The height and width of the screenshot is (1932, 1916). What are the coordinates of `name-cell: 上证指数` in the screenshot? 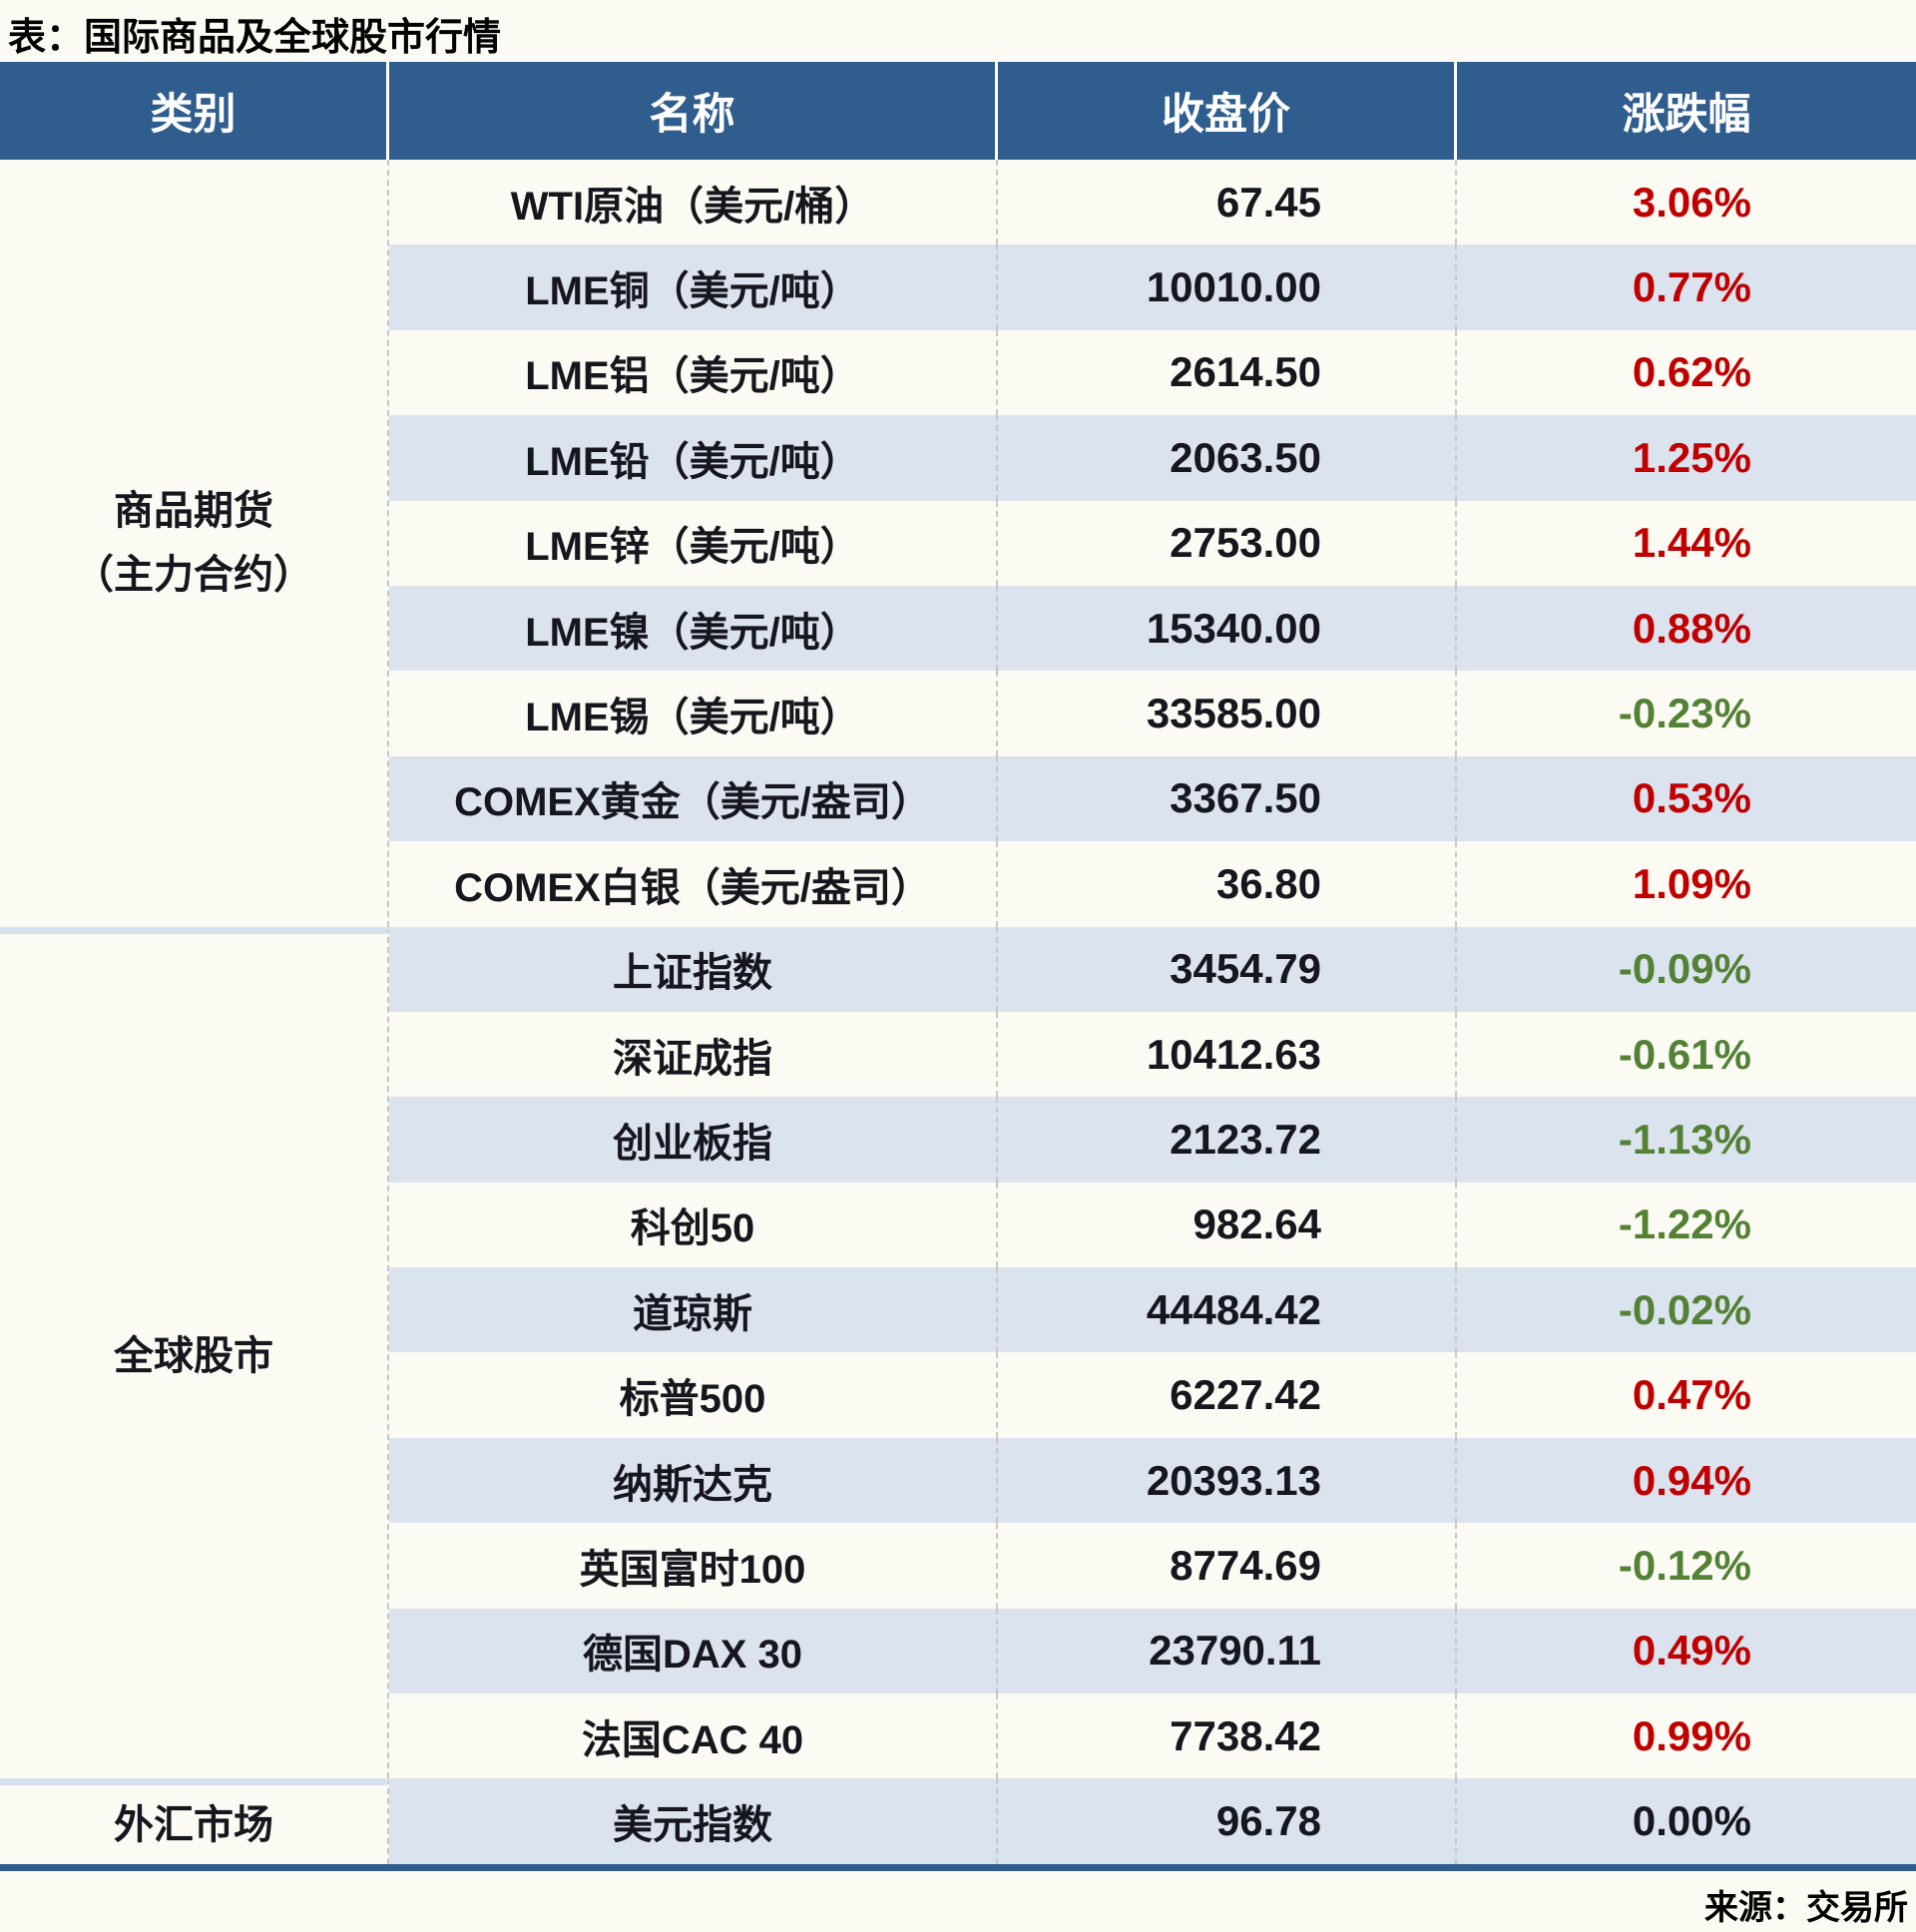 It's located at (693, 969).